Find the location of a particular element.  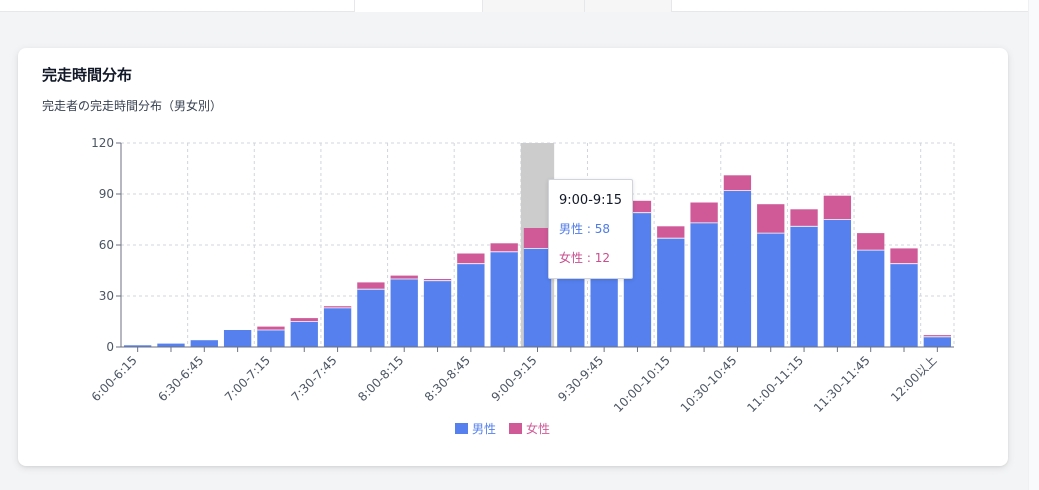

x-tick-label: 11:30-11:45 is located at coordinates (842, 384).